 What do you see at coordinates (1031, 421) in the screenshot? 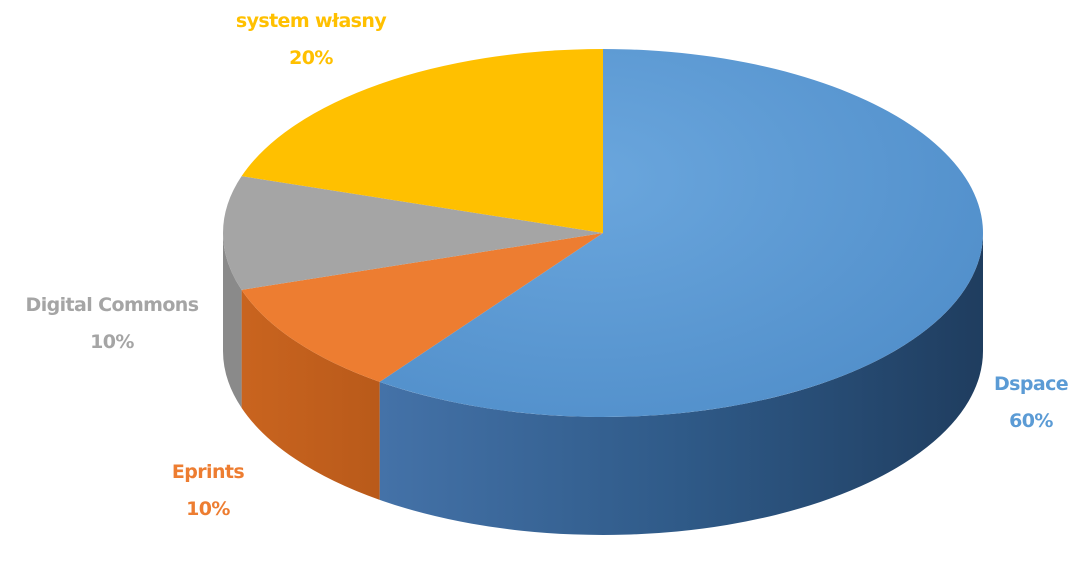
I see `value-label-dspace: 60%` at bounding box center [1031, 421].